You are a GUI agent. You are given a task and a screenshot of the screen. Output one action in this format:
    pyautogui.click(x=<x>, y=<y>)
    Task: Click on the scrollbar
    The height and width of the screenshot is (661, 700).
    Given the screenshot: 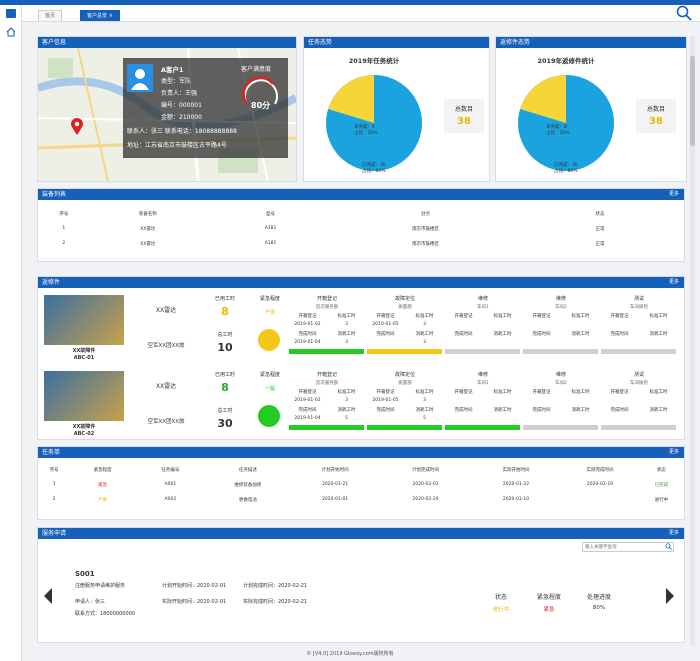 What is the action you would take?
    pyautogui.click(x=692, y=341)
    